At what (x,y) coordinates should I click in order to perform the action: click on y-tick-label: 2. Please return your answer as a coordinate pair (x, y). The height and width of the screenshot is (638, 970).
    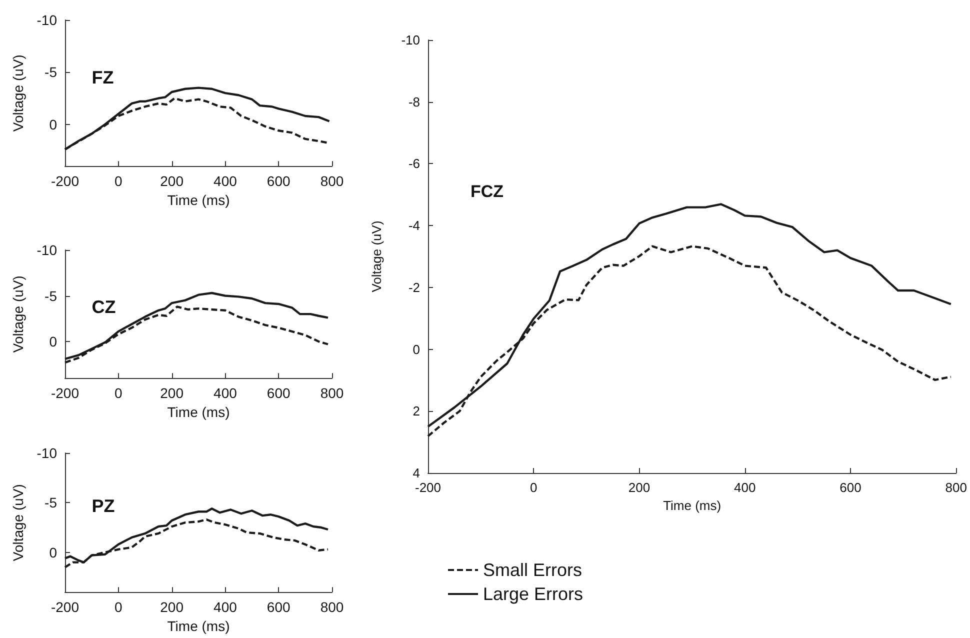
    Looking at the image, I should click on (416, 411).